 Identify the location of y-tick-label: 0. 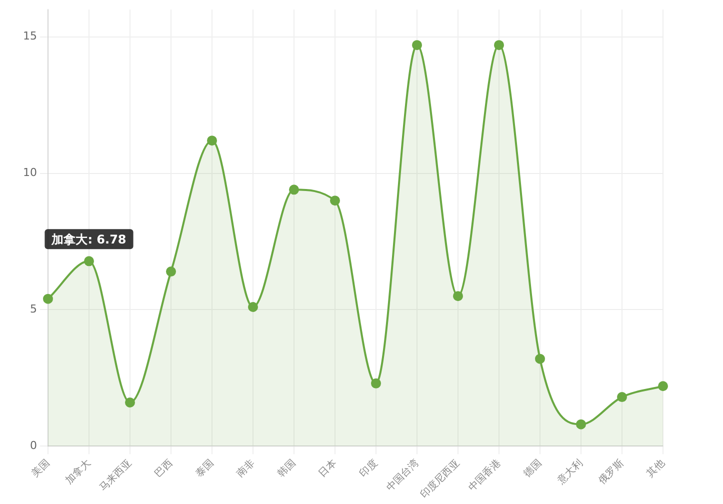
(33, 445).